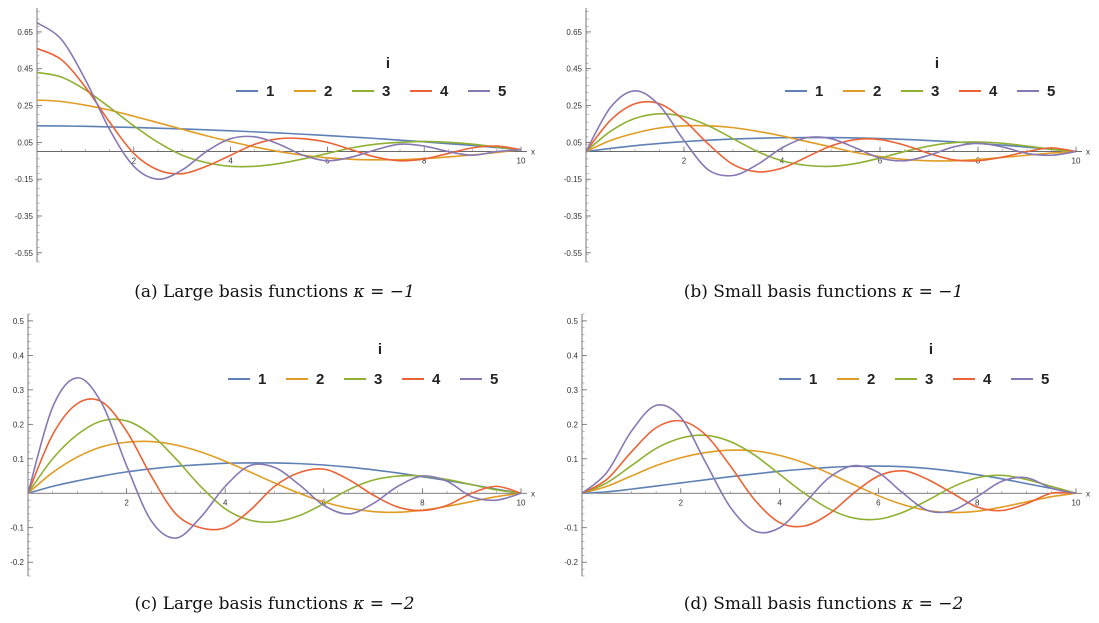  I want to click on x-axis-label-b: x, so click(1088, 152).